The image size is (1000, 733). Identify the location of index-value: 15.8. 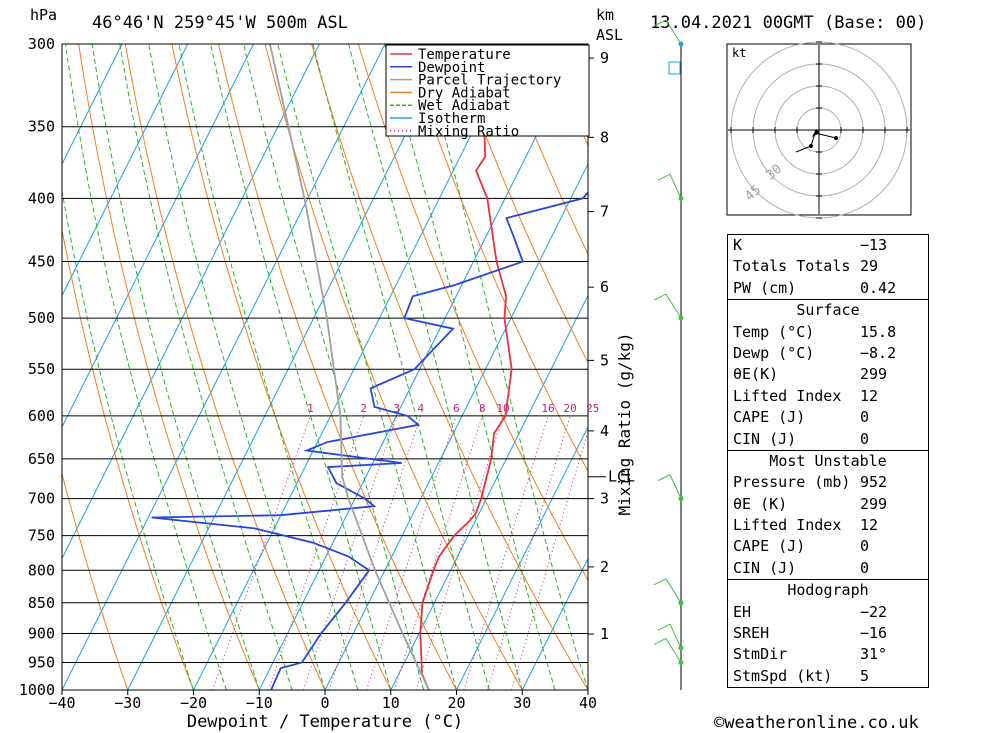
(878, 331).